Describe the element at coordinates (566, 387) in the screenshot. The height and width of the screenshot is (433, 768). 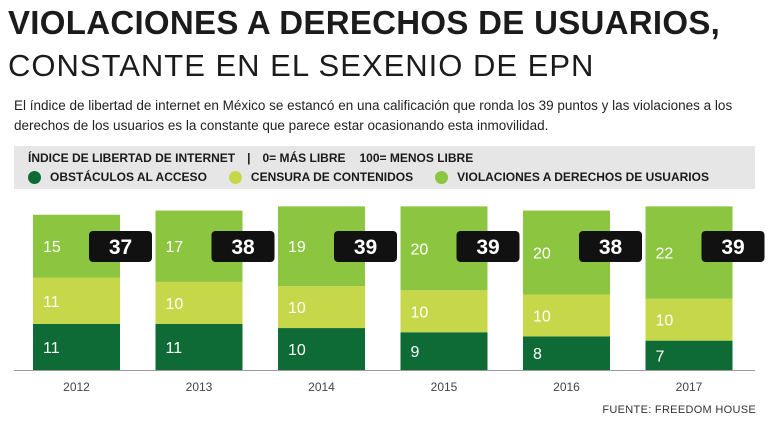
I see `x-tick-label: 2016` at that location.